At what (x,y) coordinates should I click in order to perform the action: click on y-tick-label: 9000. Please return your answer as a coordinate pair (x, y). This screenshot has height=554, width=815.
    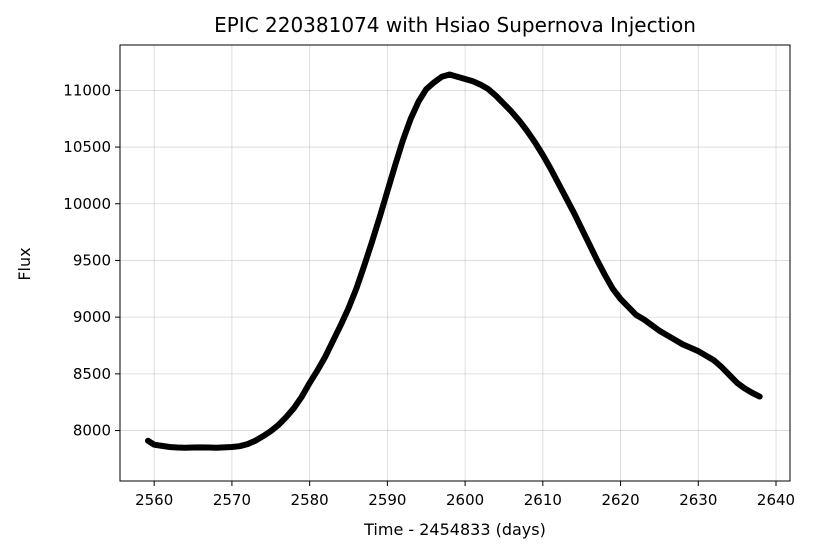
    Looking at the image, I should click on (92, 317).